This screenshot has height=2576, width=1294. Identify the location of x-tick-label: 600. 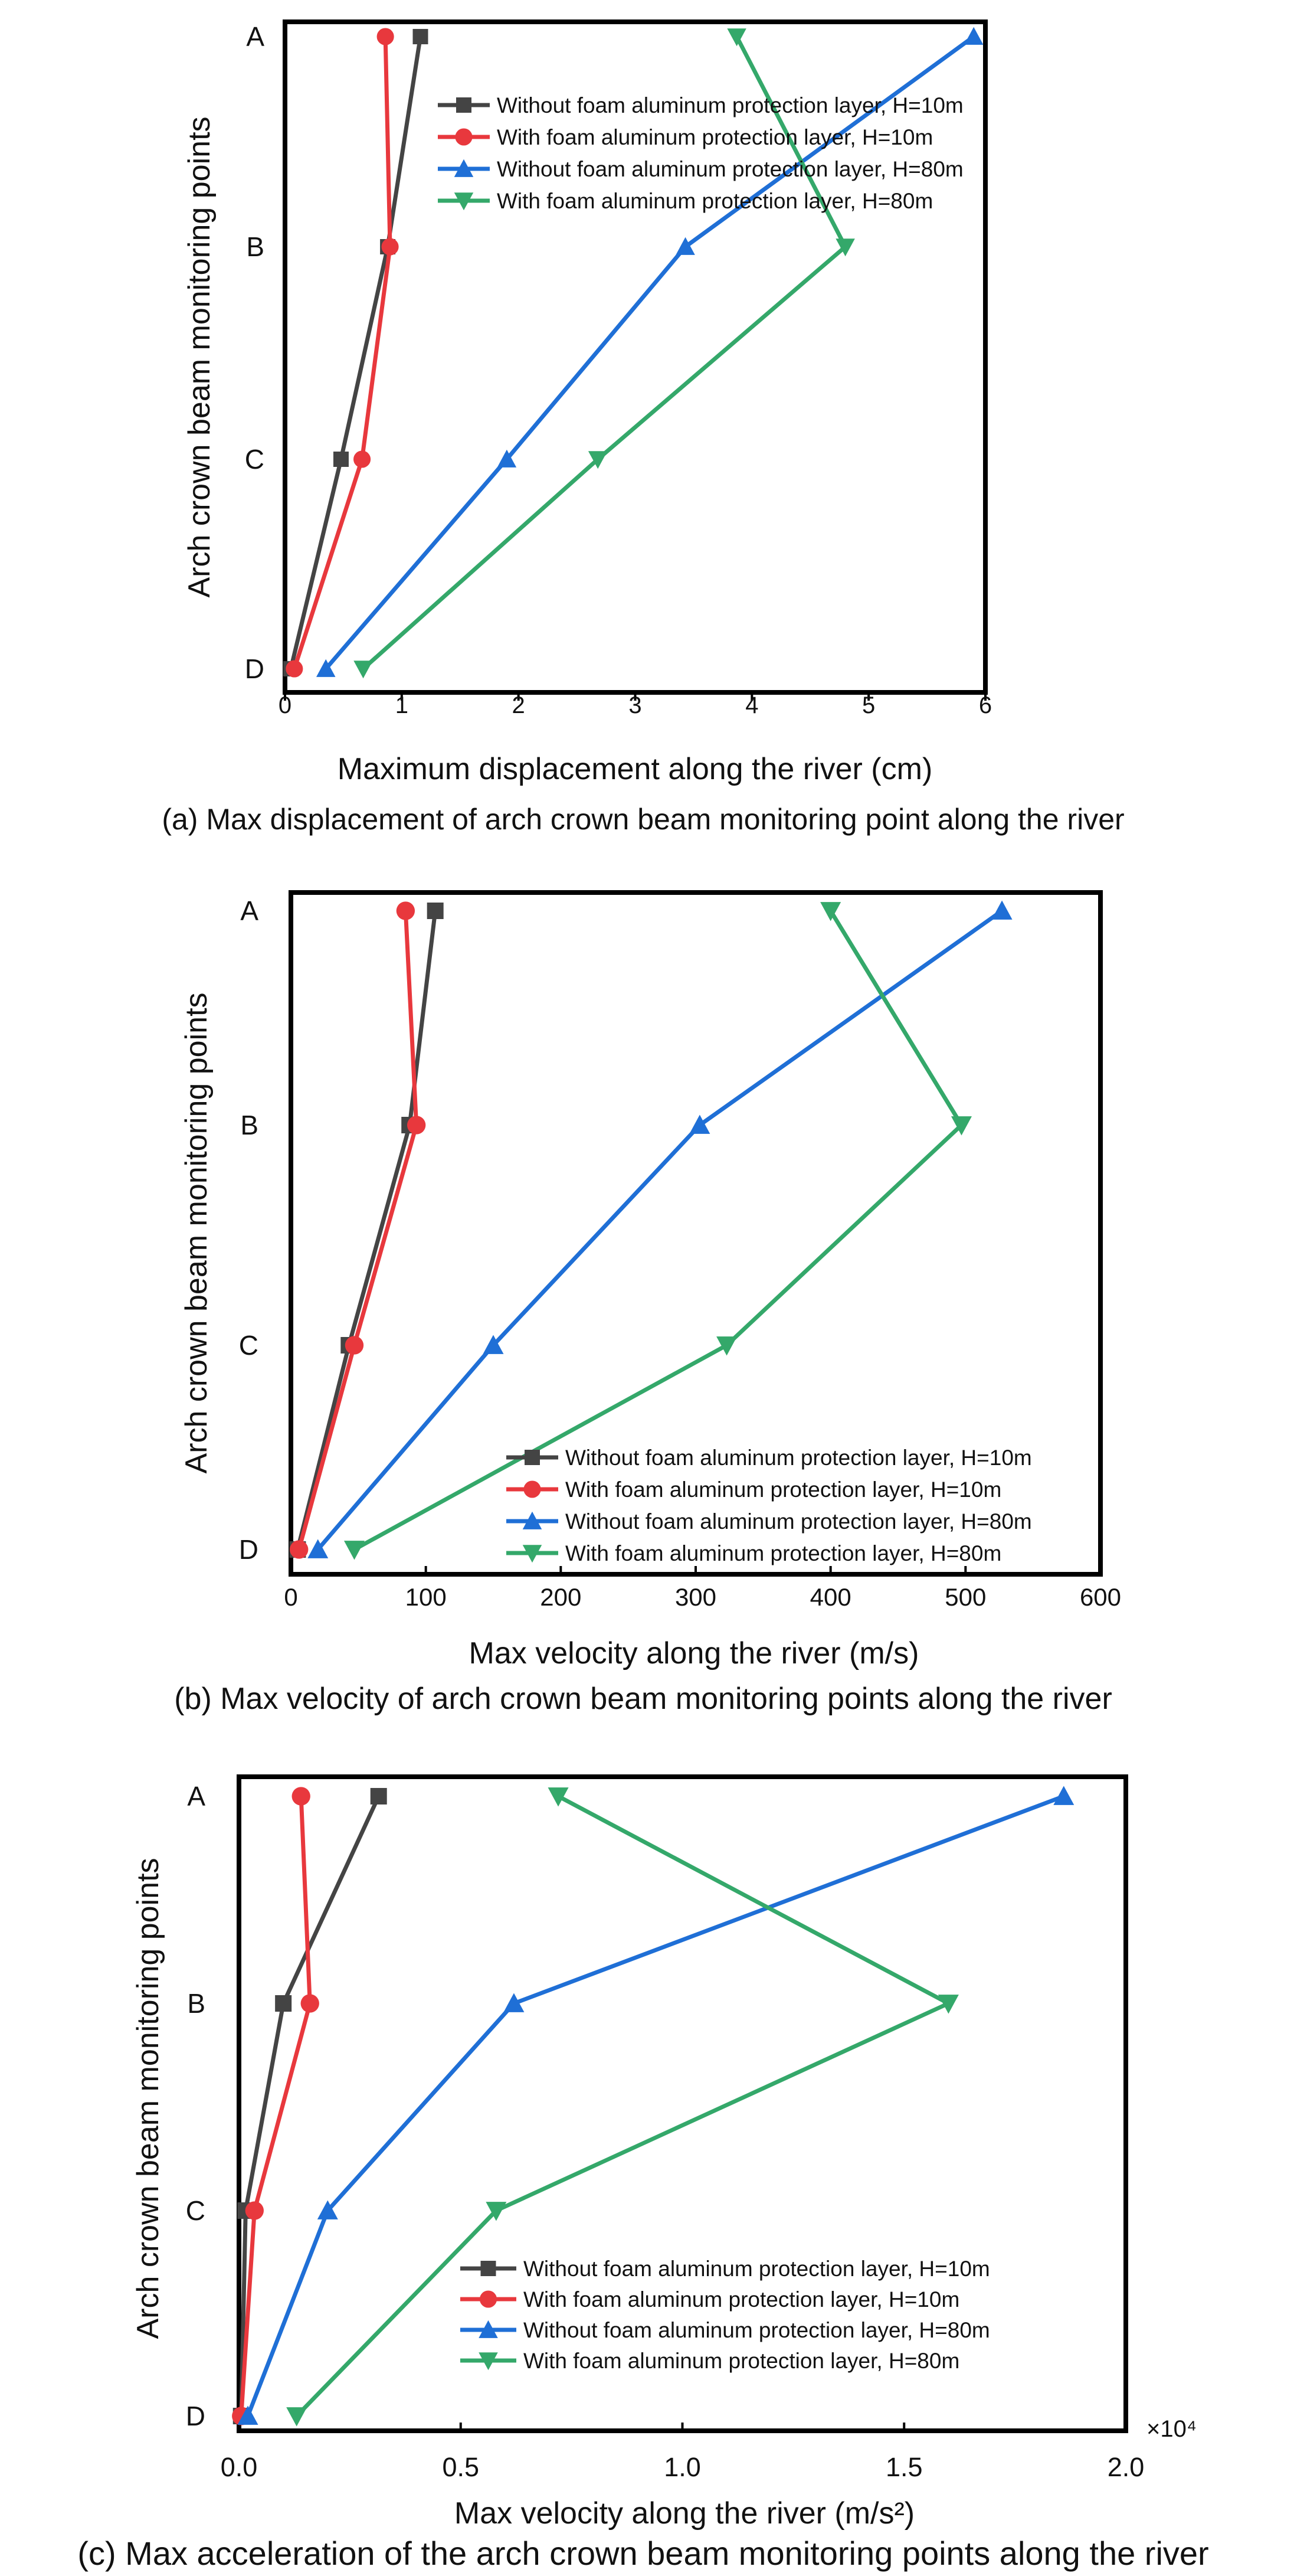
(1100, 1597).